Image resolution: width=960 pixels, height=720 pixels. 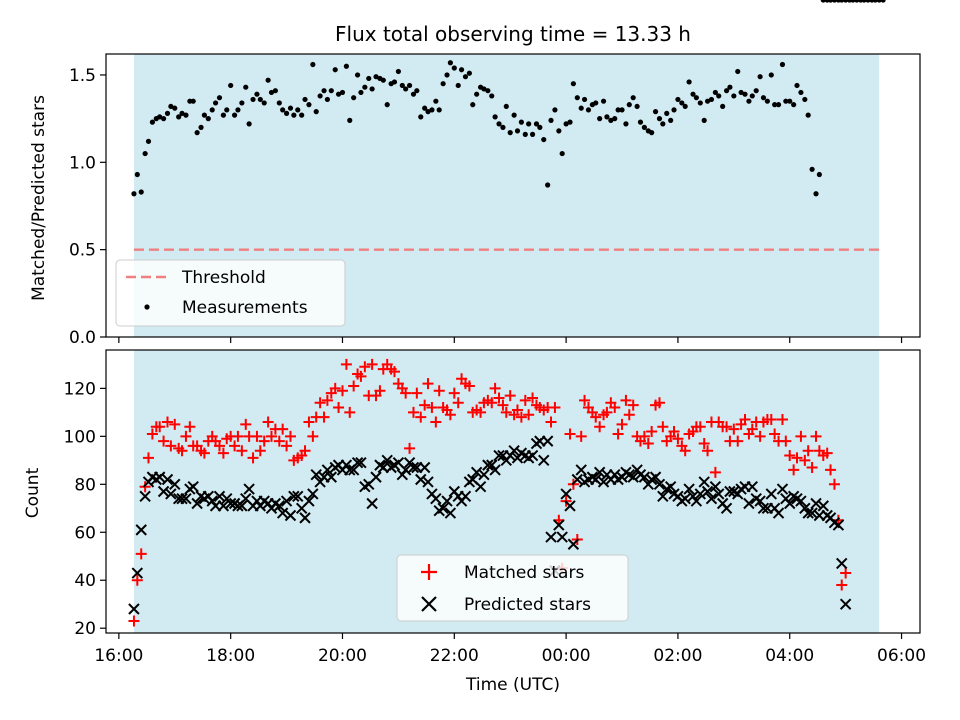 What do you see at coordinates (82, 251) in the screenshot?
I see `y-tick-label: 0.5` at bounding box center [82, 251].